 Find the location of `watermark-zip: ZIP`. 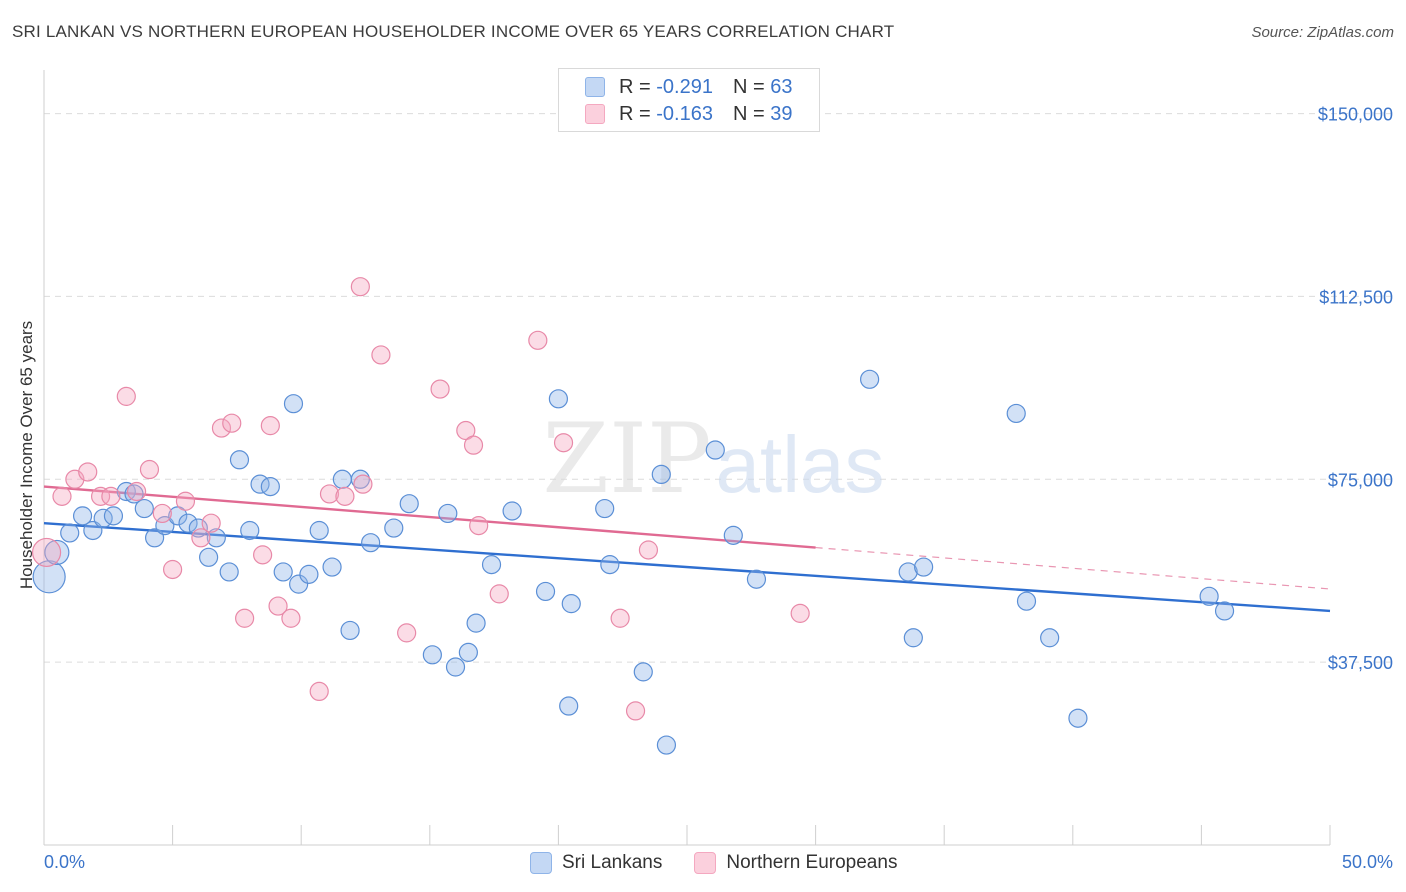

watermark-zip: ZIP is located at coordinates (626, 459).